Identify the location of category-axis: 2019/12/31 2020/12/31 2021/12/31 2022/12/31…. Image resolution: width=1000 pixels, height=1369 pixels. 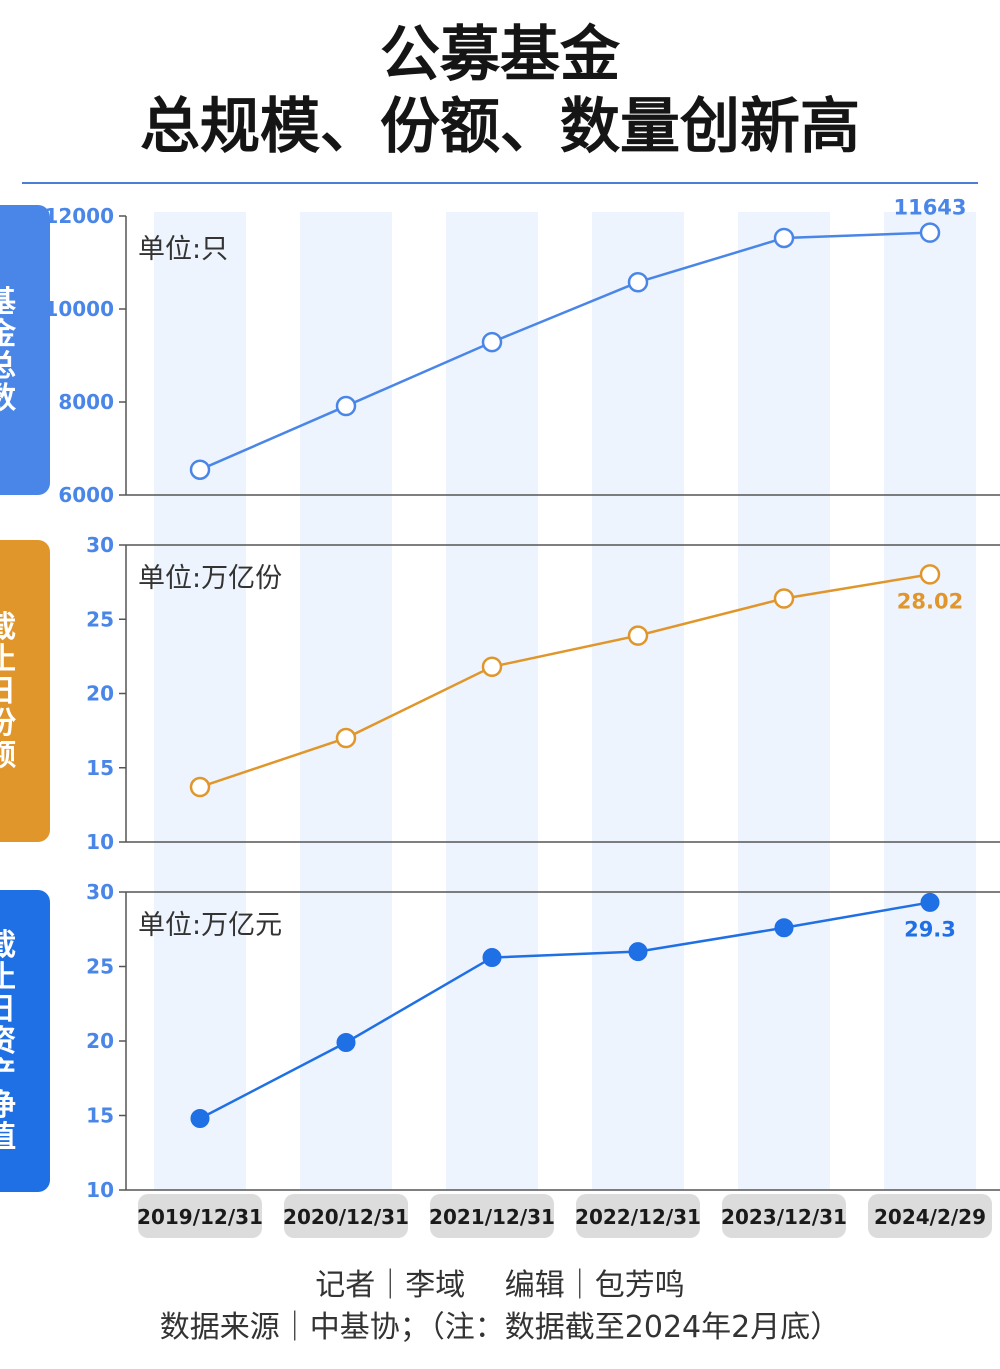
(564, 1216).